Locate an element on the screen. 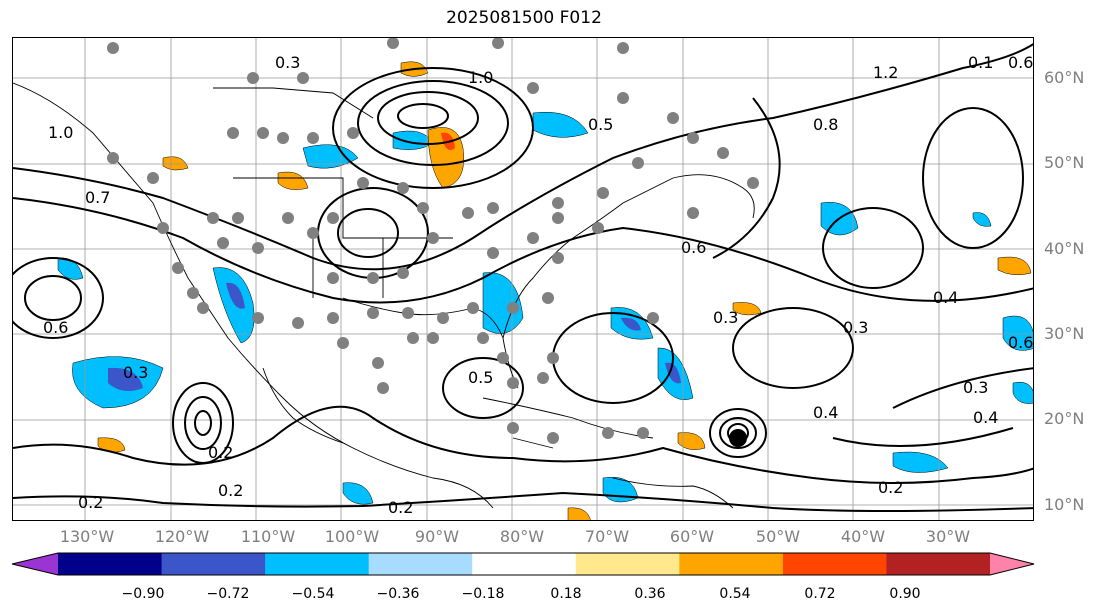 The image size is (1105, 615). colorbar-tick: −0.54 is located at coordinates (313, 594).